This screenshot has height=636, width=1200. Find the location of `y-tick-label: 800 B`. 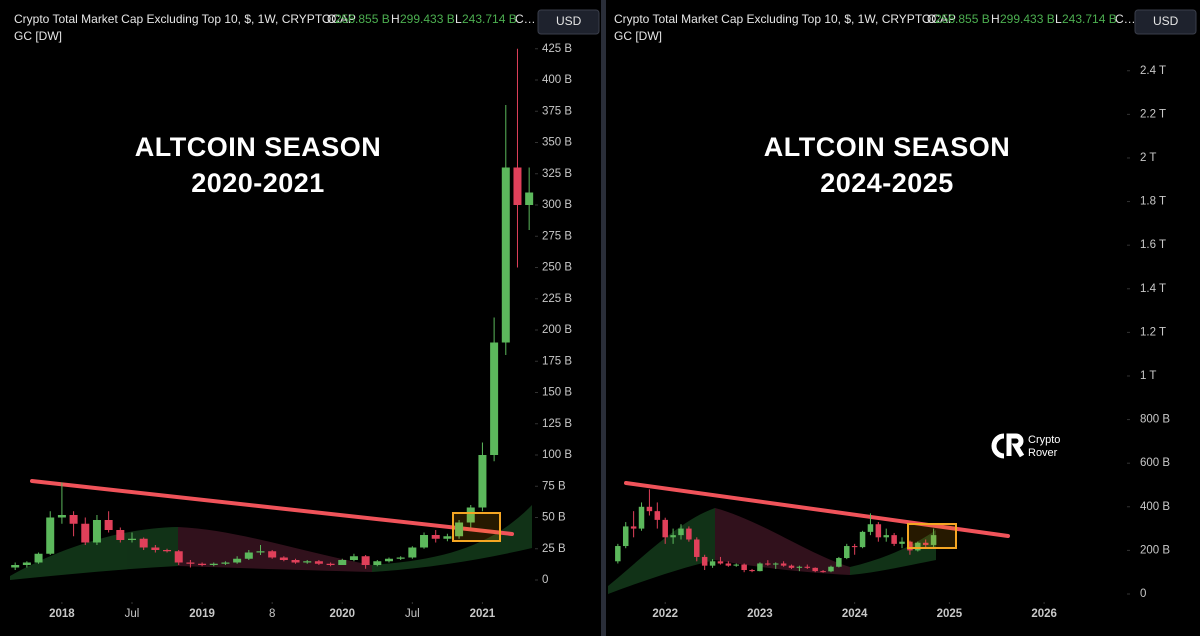

y-tick-label: 800 B is located at coordinates (1155, 420).